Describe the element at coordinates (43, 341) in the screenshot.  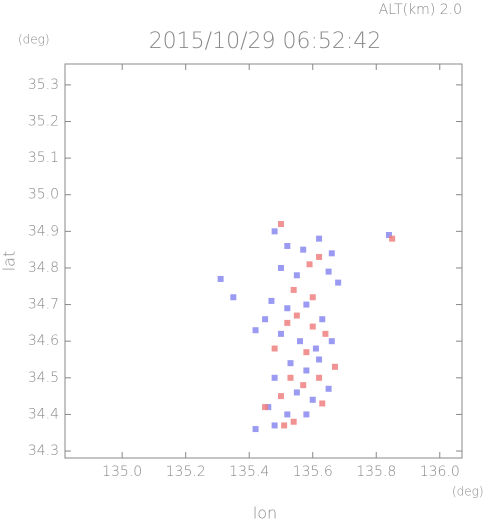
I see `y-tick-label: 34.6` at that location.